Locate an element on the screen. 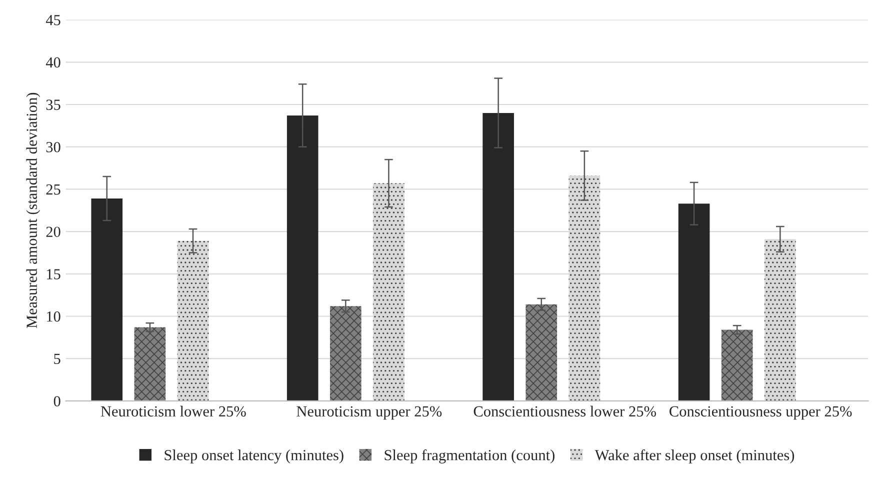  y-tick-label: 40 is located at coordinates (53, 62).